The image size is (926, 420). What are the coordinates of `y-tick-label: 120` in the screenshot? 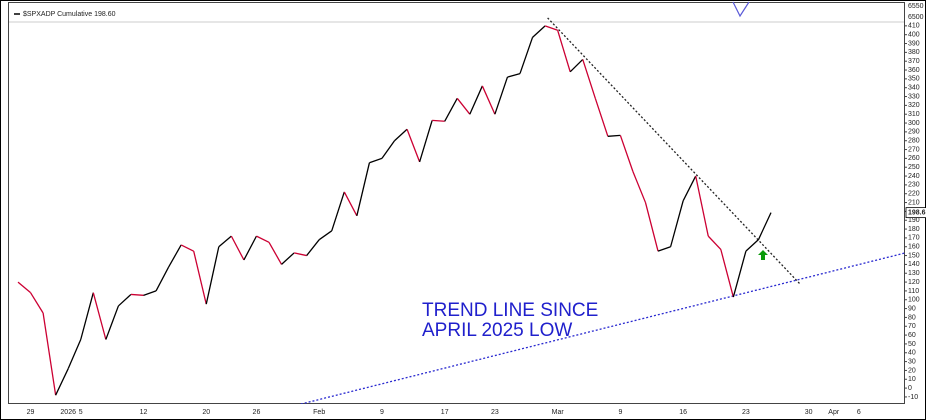 It's located at (914, 282).